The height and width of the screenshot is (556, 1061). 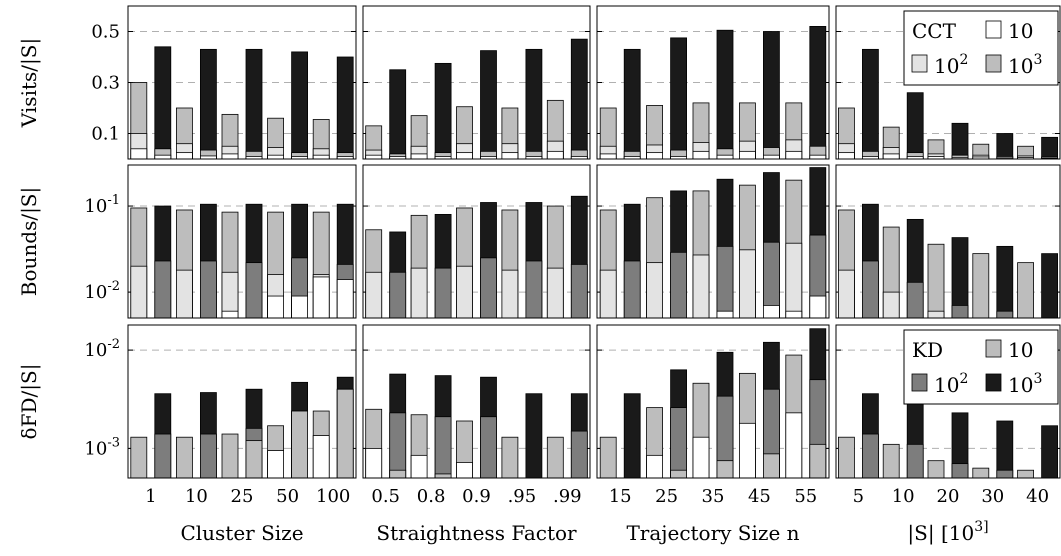 I want to click on x-tick-label: 45, so click(x=759, y=496).